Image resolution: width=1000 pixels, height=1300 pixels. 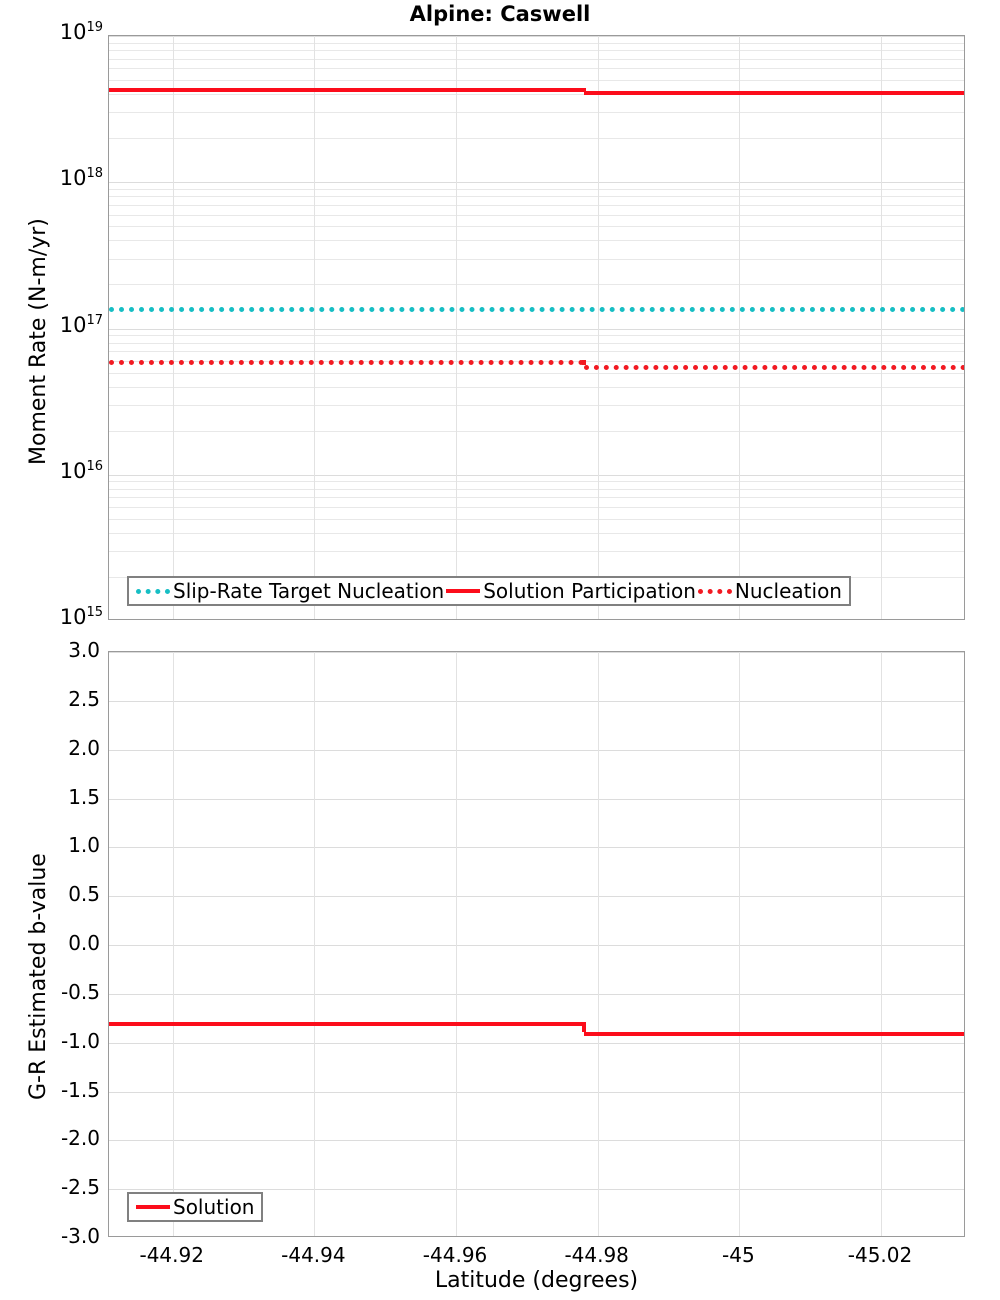 What do you see at coordinates (84, 943) in the screenshot?
I see `ytick-label: 0.0` at bounding box center [84, 943].